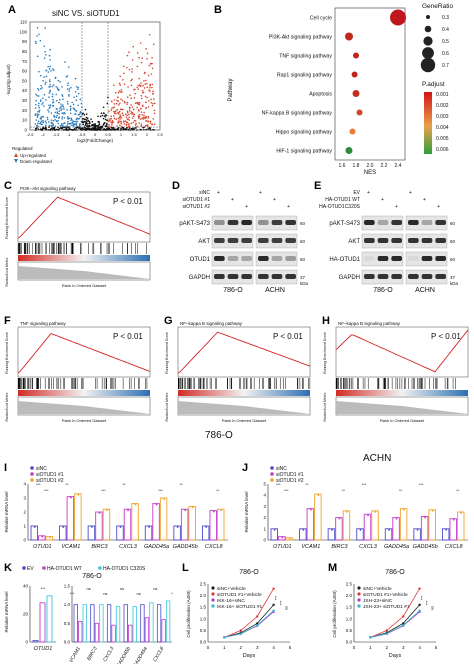 The image size is (474, 664). Describe the element at coordinates (442, 139) in the screenshot. I see `color-legend-label: 0.005` at that location.